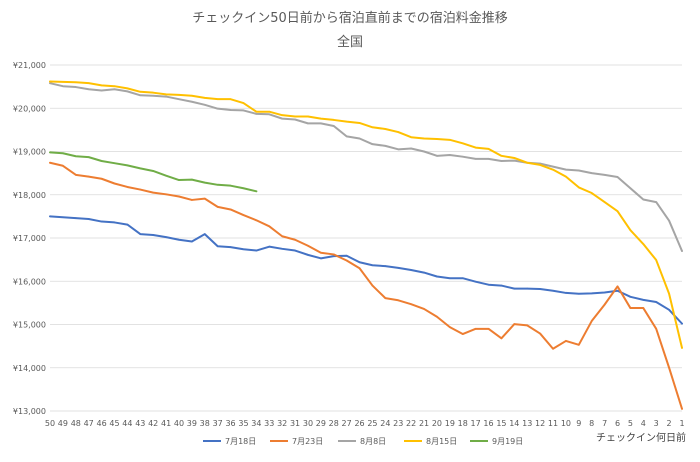 This screenshot has width=700, height=462. I want to click on x-tick-label: 4, so click(643, 423).